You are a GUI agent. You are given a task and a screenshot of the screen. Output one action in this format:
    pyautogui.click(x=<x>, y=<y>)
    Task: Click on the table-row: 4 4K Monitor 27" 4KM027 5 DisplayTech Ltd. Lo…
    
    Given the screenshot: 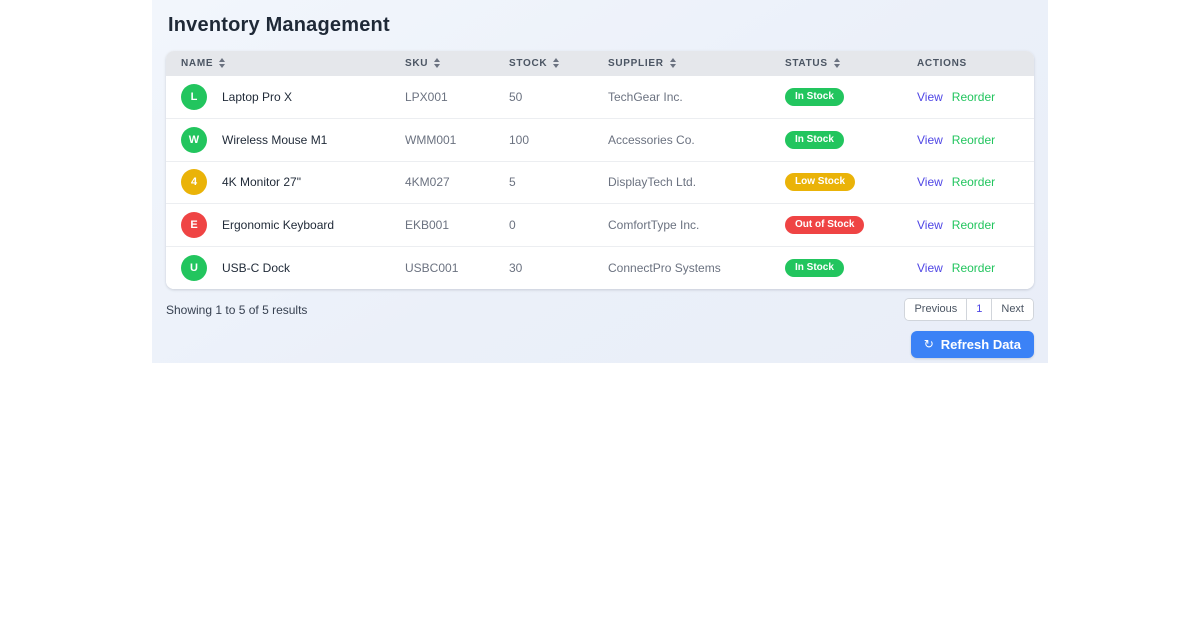 What is the action you would take?
    pyautogui.click(x=600, y=182)
    